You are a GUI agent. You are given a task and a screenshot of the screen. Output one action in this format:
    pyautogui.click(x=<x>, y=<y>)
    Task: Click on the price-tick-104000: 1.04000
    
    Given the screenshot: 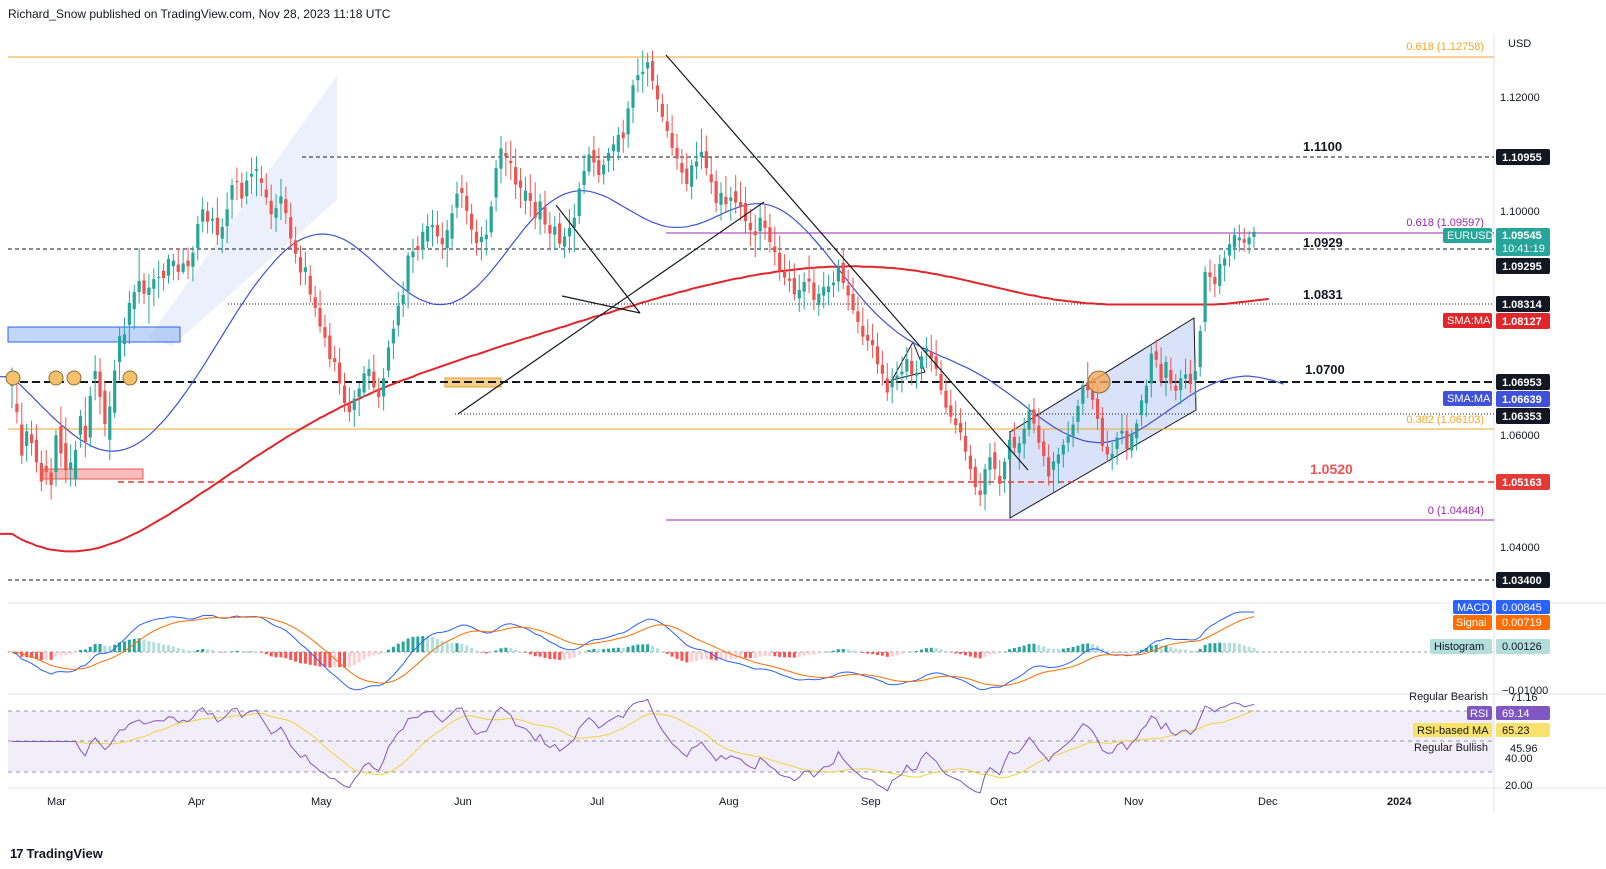 What is the action you would take?
    pyautogui.click(x=1520, y=548)
    